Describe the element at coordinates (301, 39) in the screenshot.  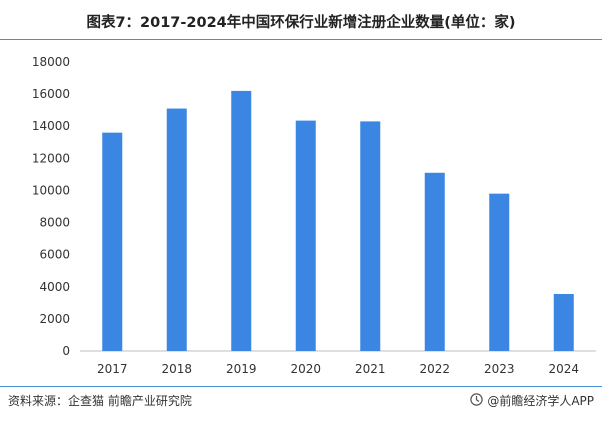
I see `title-divider` at that location.